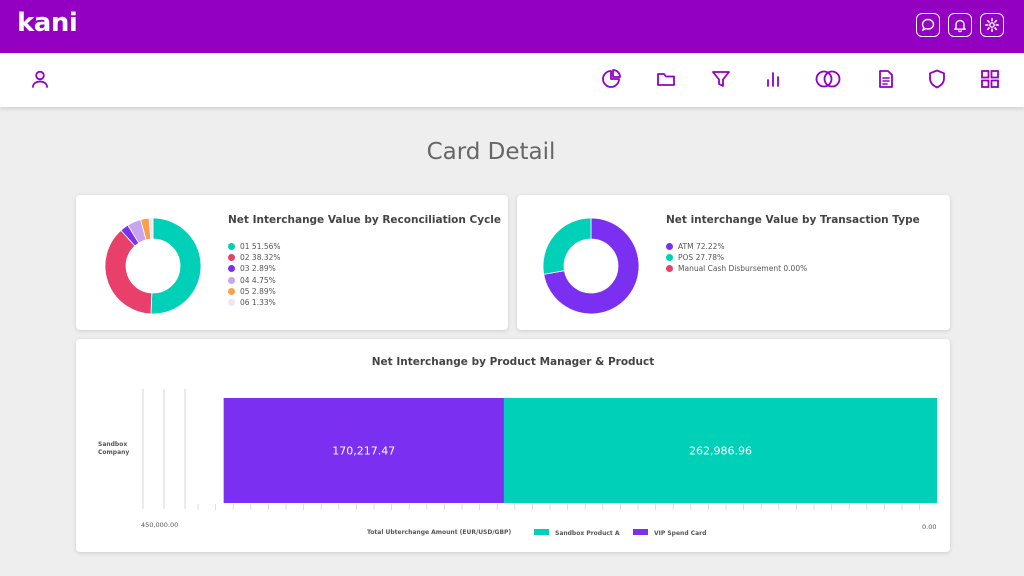 The width and height of the screenshot is (1024, 576). I want to click on filter-icon, so click(721, 79).